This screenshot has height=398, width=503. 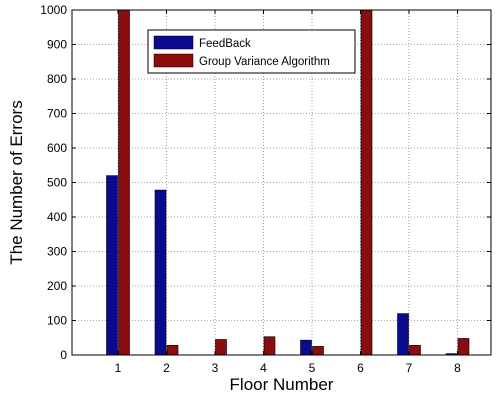 I want to click on x-tick-label: 1, so click(x=118, y=368).